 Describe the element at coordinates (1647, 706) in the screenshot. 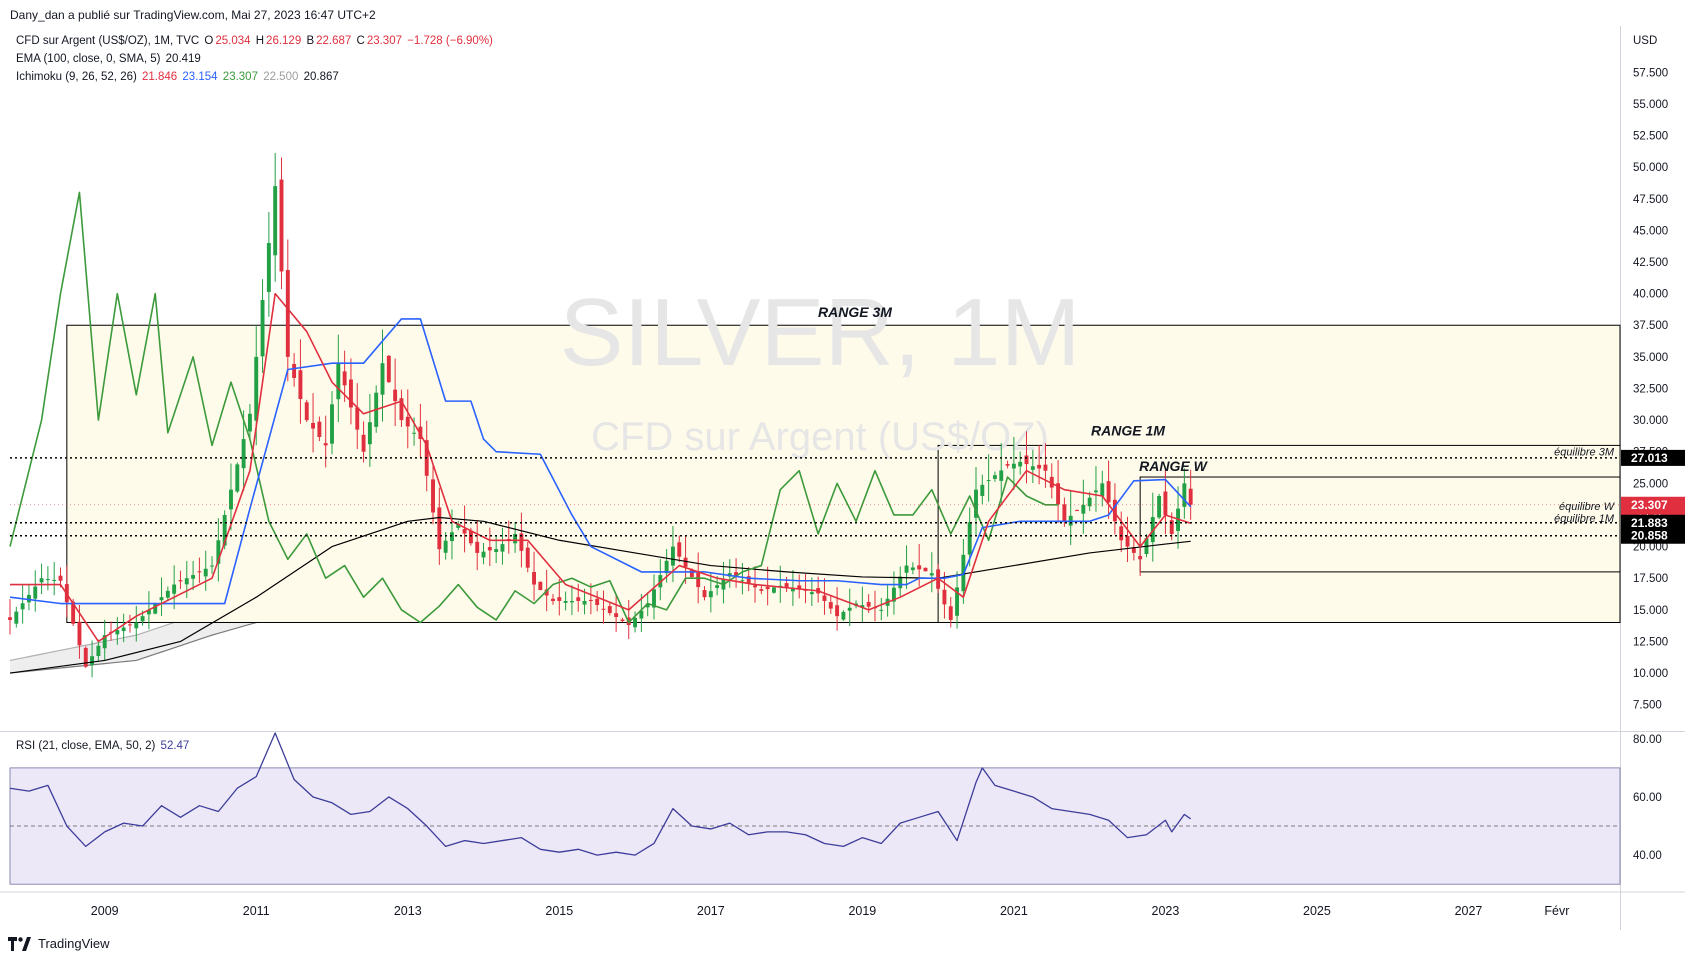

I see `price-tick-label: 7.500` at that location.